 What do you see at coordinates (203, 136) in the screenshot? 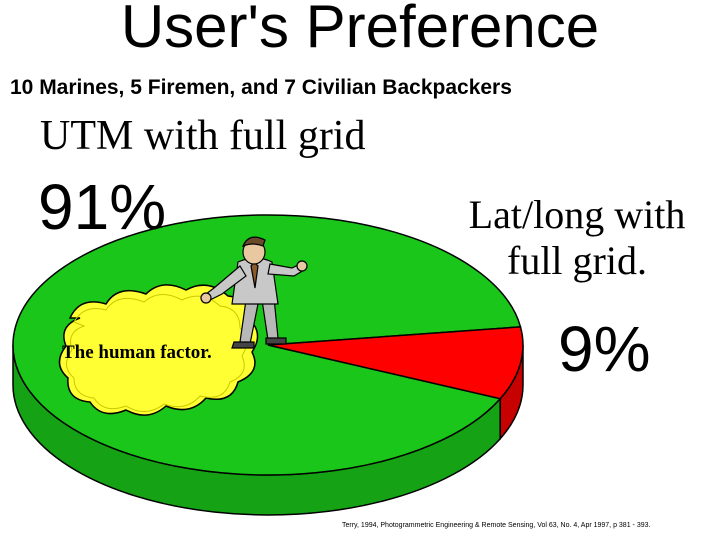
I see `slice-label-utm: UTM with full grid` at bounding box center [203, 136].